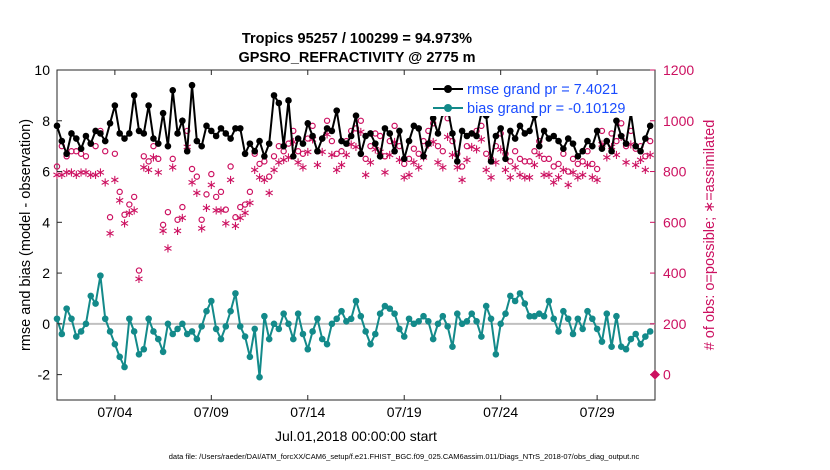  What do you see at coordinates (26, 235) in the screenshot?
I see `y-axis-label: rmse and bias (model - observation)` at bounding box center [26, 235].